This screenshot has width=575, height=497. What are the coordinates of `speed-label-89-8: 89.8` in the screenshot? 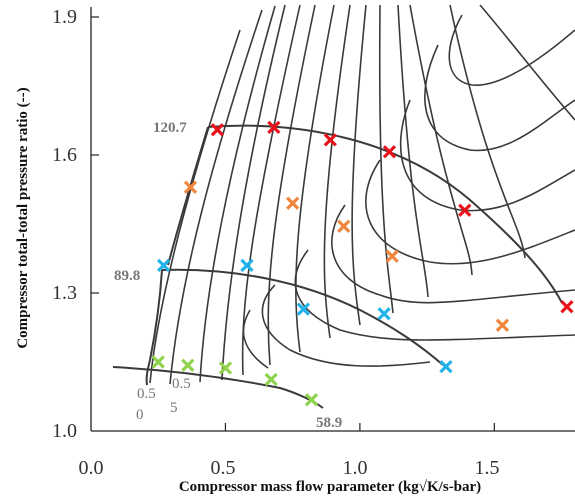 It's located at (127, 276).